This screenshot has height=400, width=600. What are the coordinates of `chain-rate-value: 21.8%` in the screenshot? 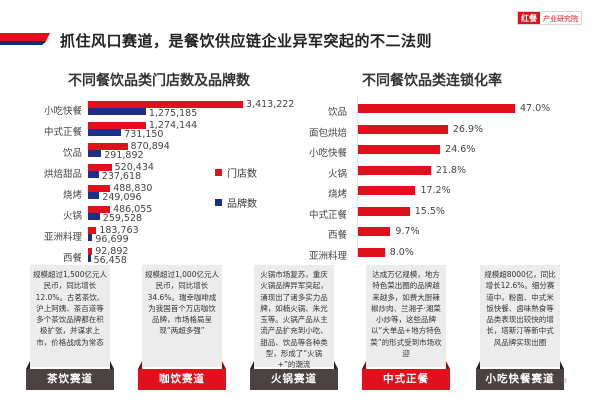 It's located at (450, 170).